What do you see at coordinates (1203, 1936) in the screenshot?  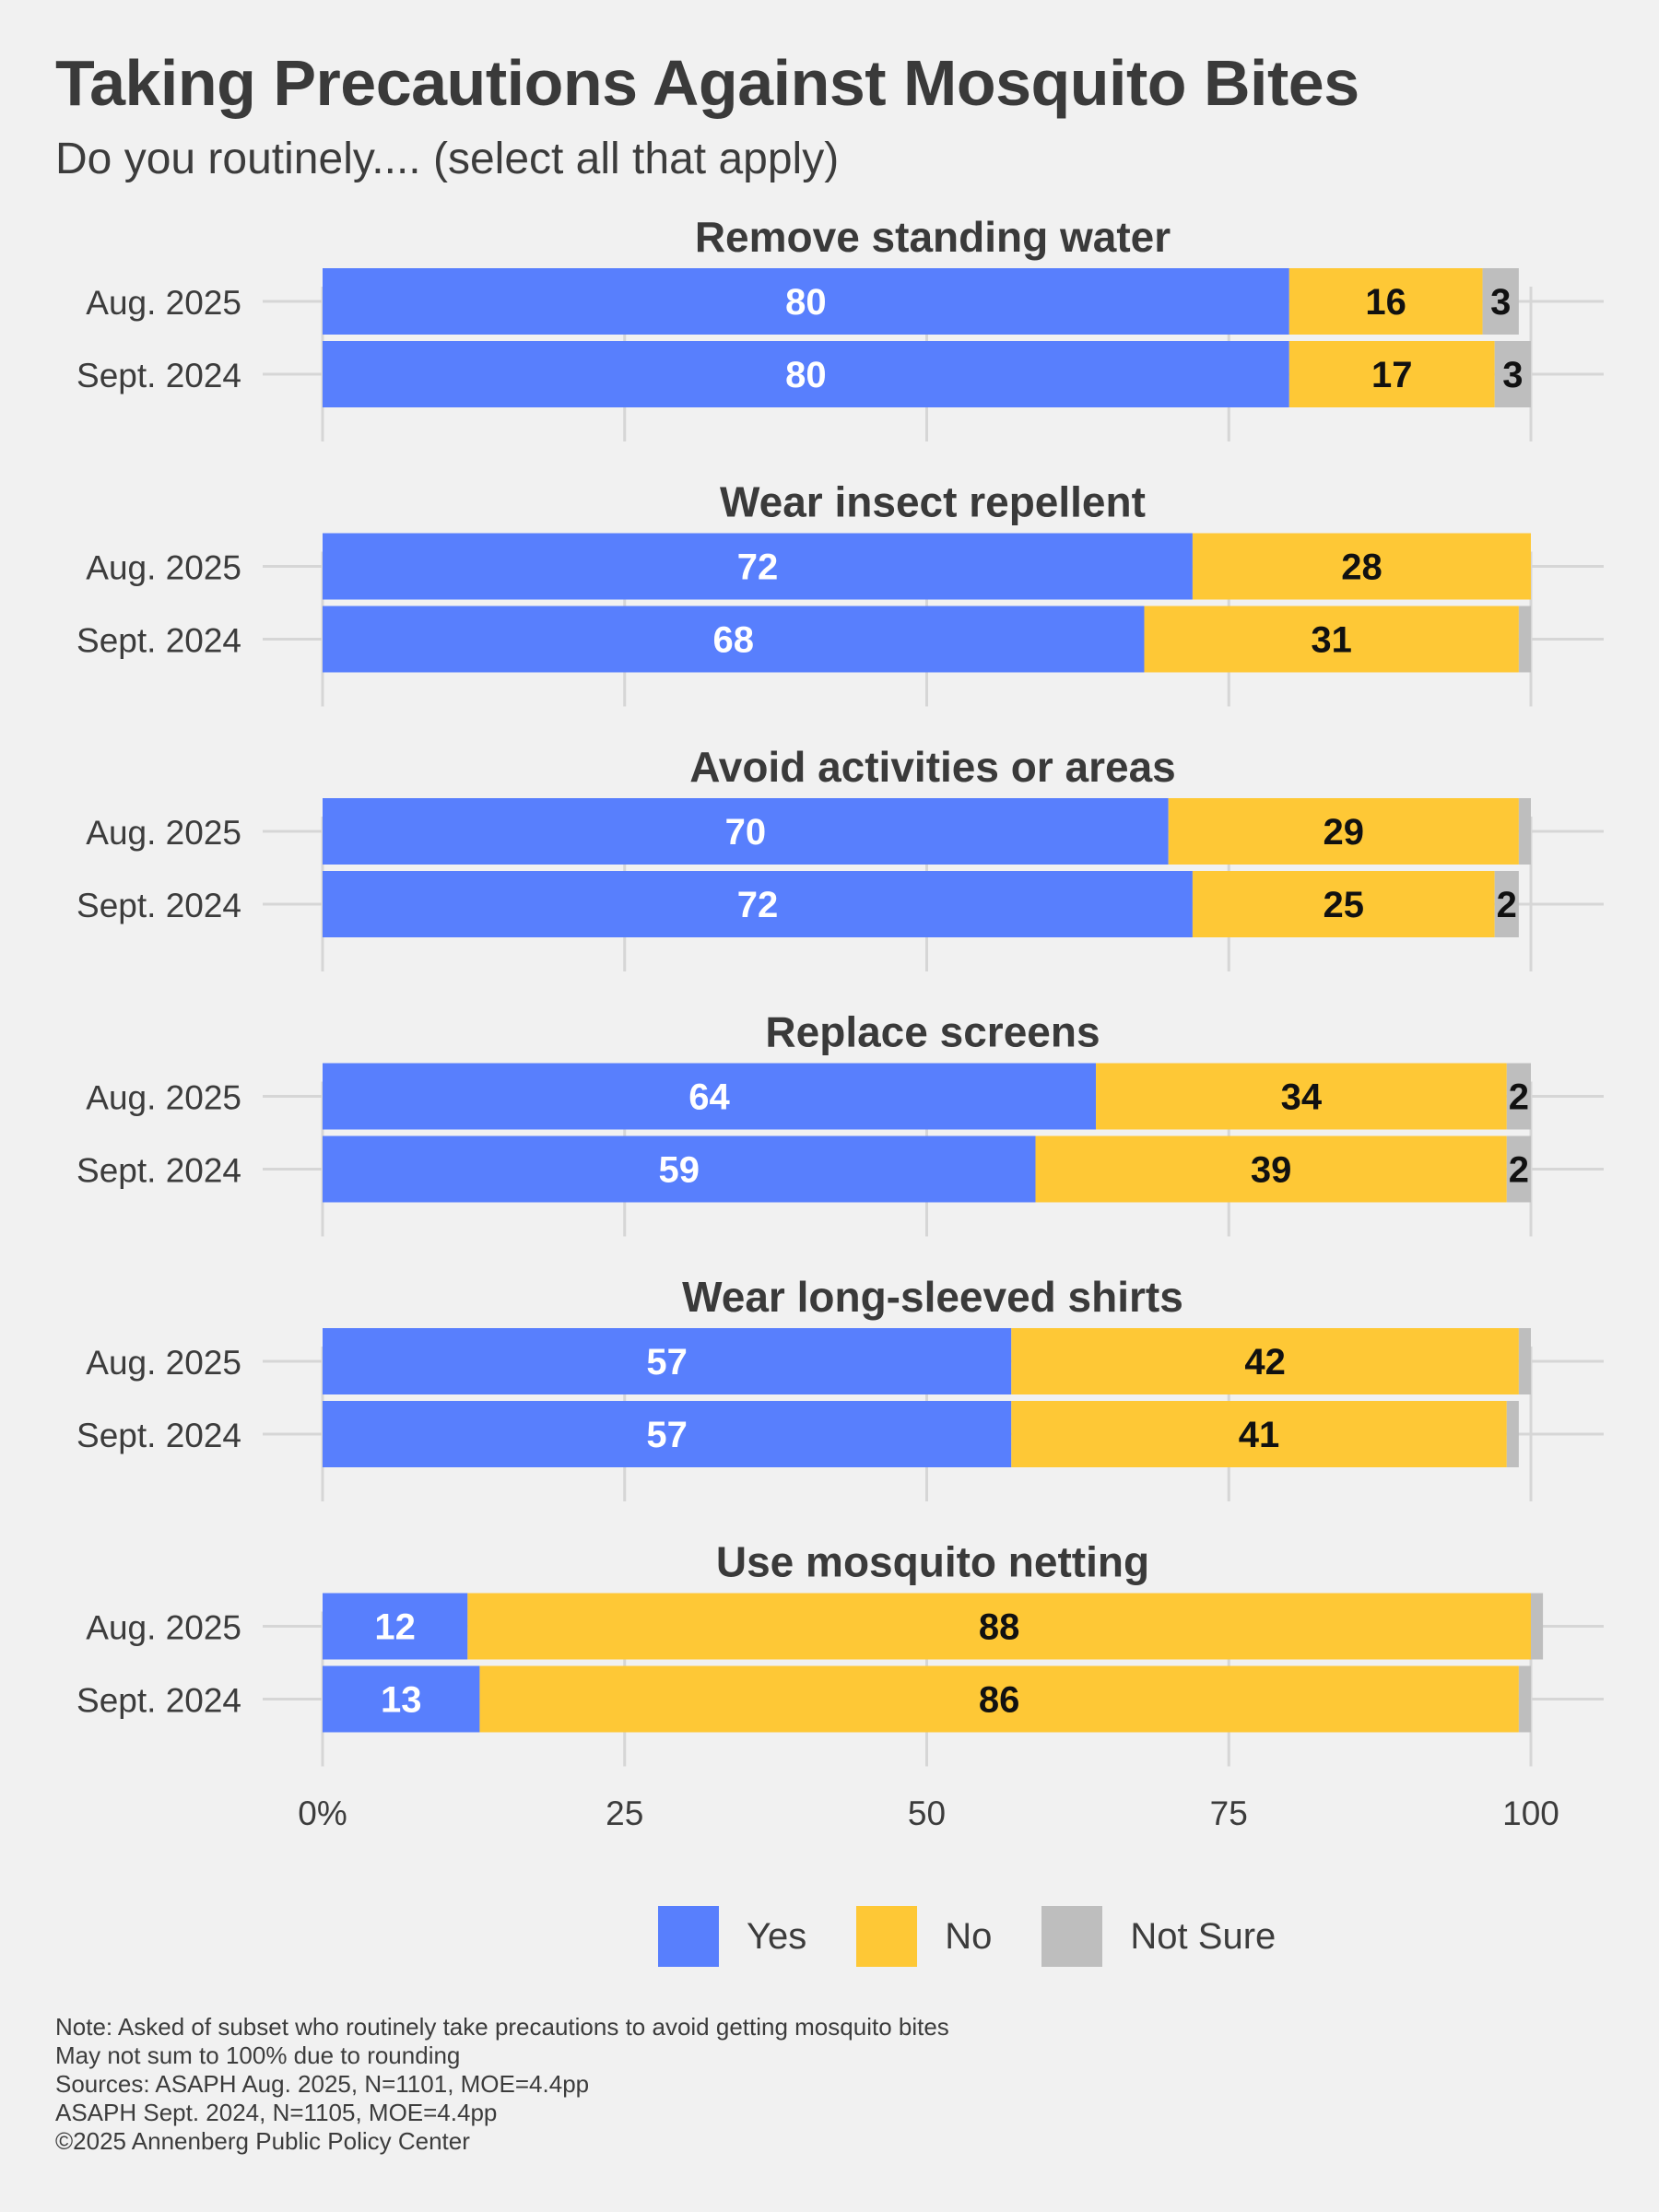 I see `legend-label-not-sure: Not Sure` at bounding box center [1203, 1936].